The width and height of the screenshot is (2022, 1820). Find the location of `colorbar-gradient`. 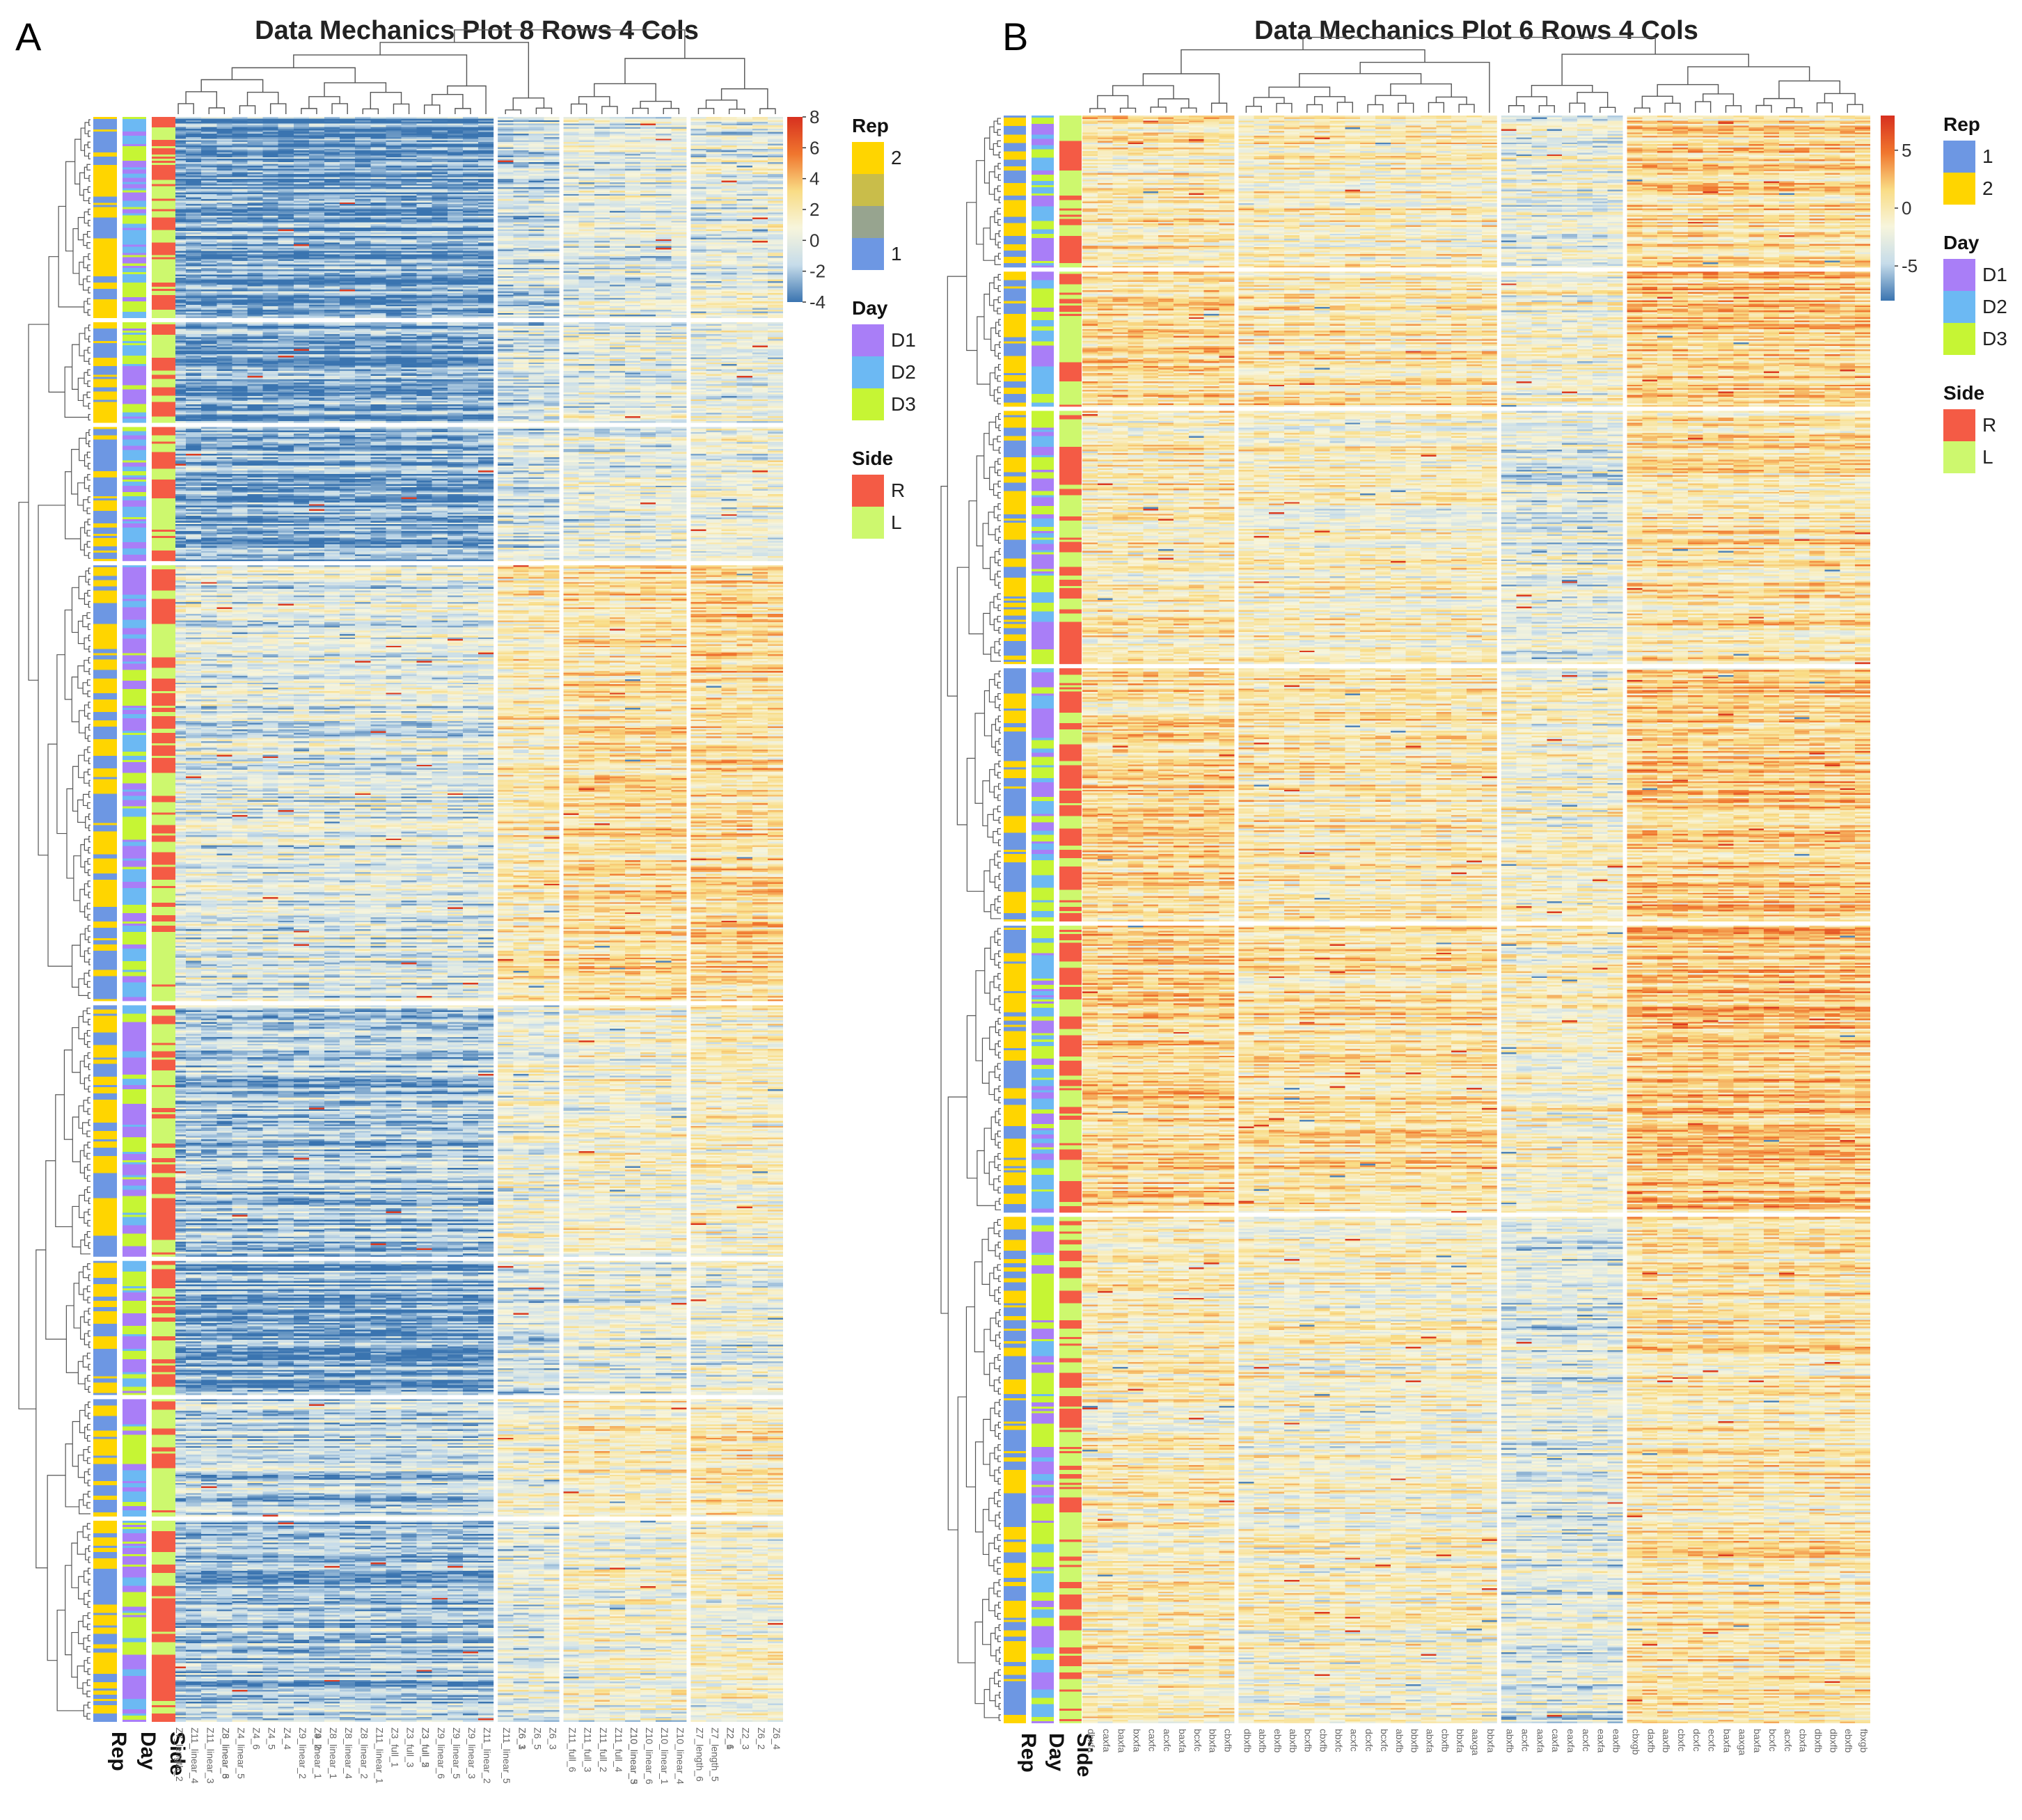

colorbar-gradient is located at coordinates (795, 209).